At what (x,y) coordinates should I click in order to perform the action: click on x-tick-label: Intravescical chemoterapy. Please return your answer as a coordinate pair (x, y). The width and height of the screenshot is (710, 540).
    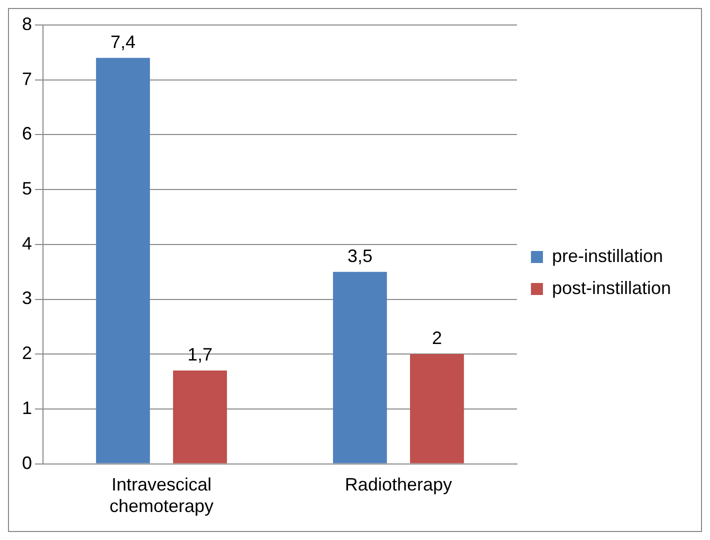
    Looking at the image, I should click on (161, 495).